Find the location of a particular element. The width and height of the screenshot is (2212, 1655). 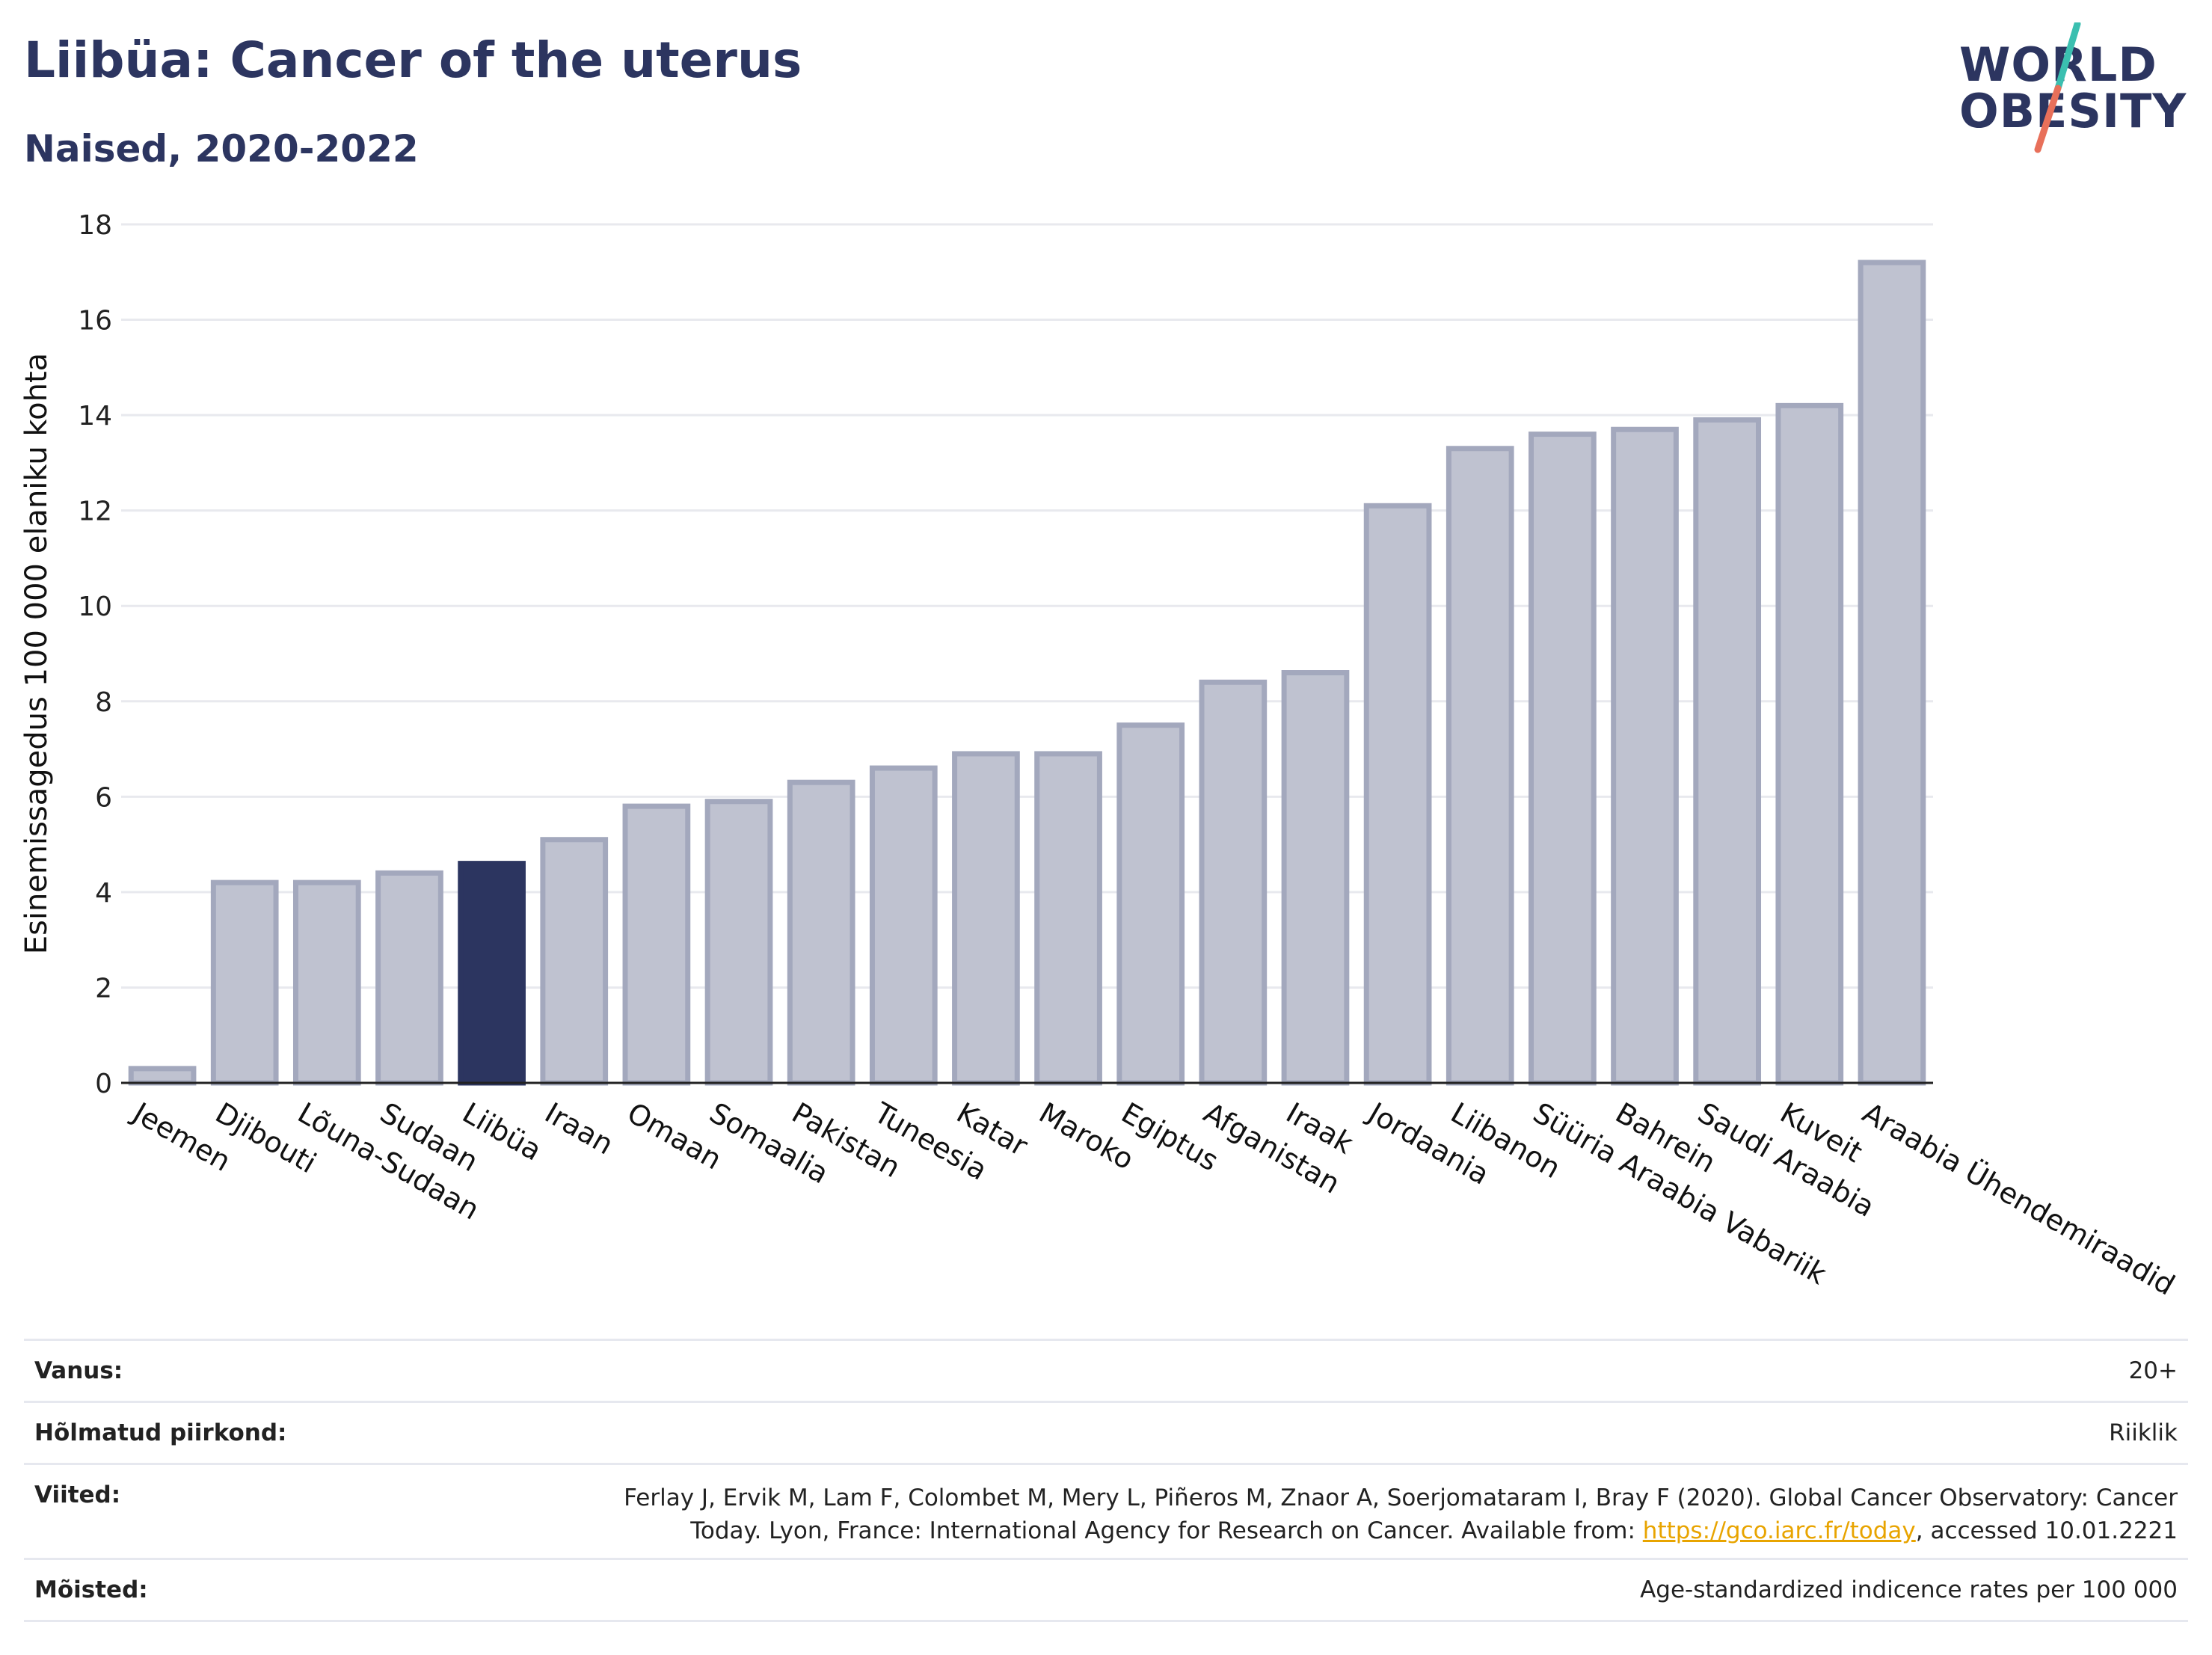

chart-subtitle: Naised, 2020-2022 is located at coordinates (221, 149).